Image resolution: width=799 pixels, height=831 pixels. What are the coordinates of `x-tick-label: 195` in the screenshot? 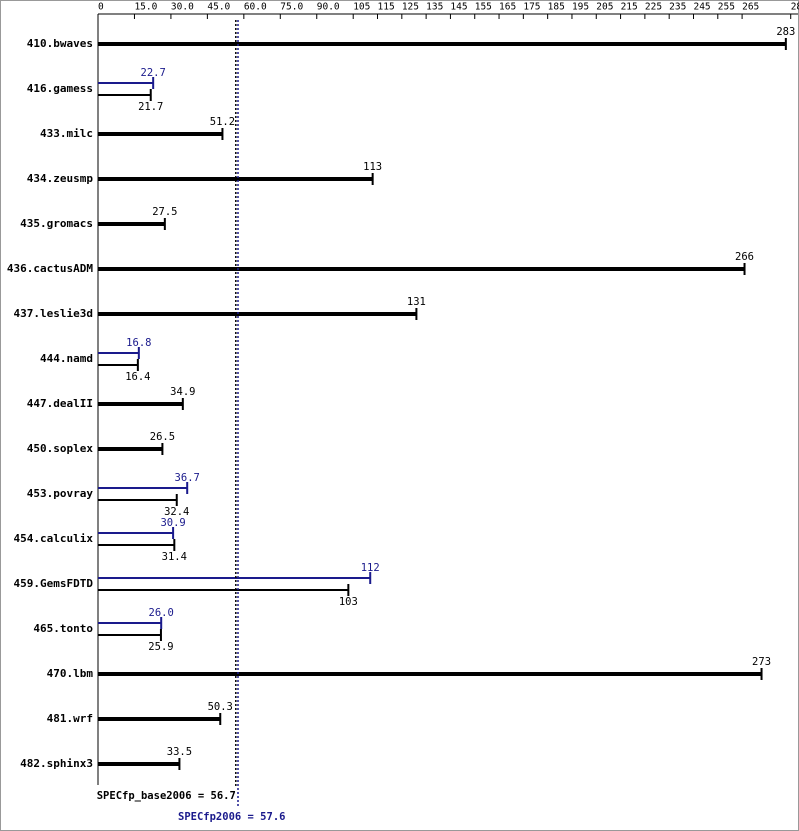 It's located at (580, 7).